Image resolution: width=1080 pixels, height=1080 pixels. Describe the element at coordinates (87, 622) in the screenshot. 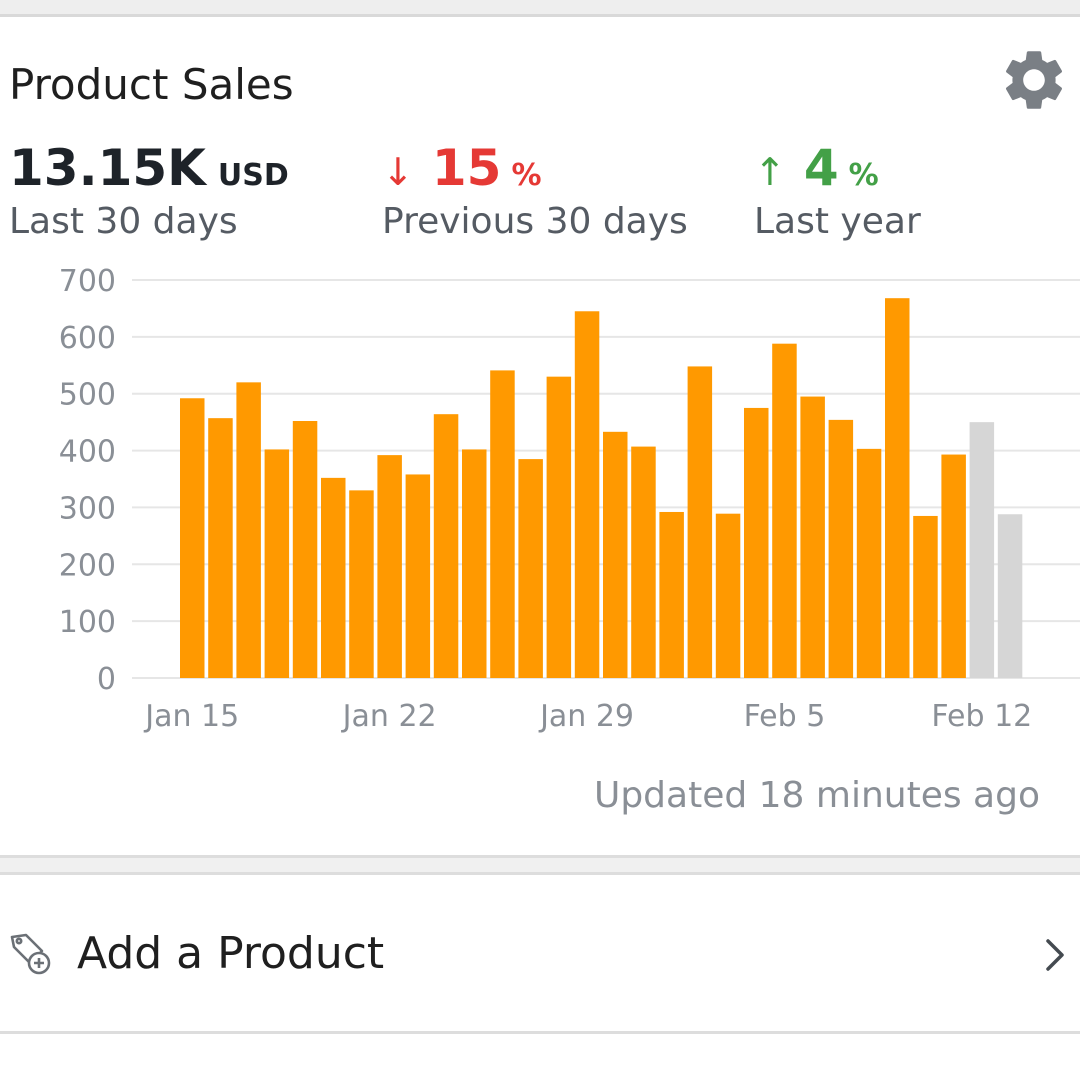

I see `y-tick-label: 100` at that location.